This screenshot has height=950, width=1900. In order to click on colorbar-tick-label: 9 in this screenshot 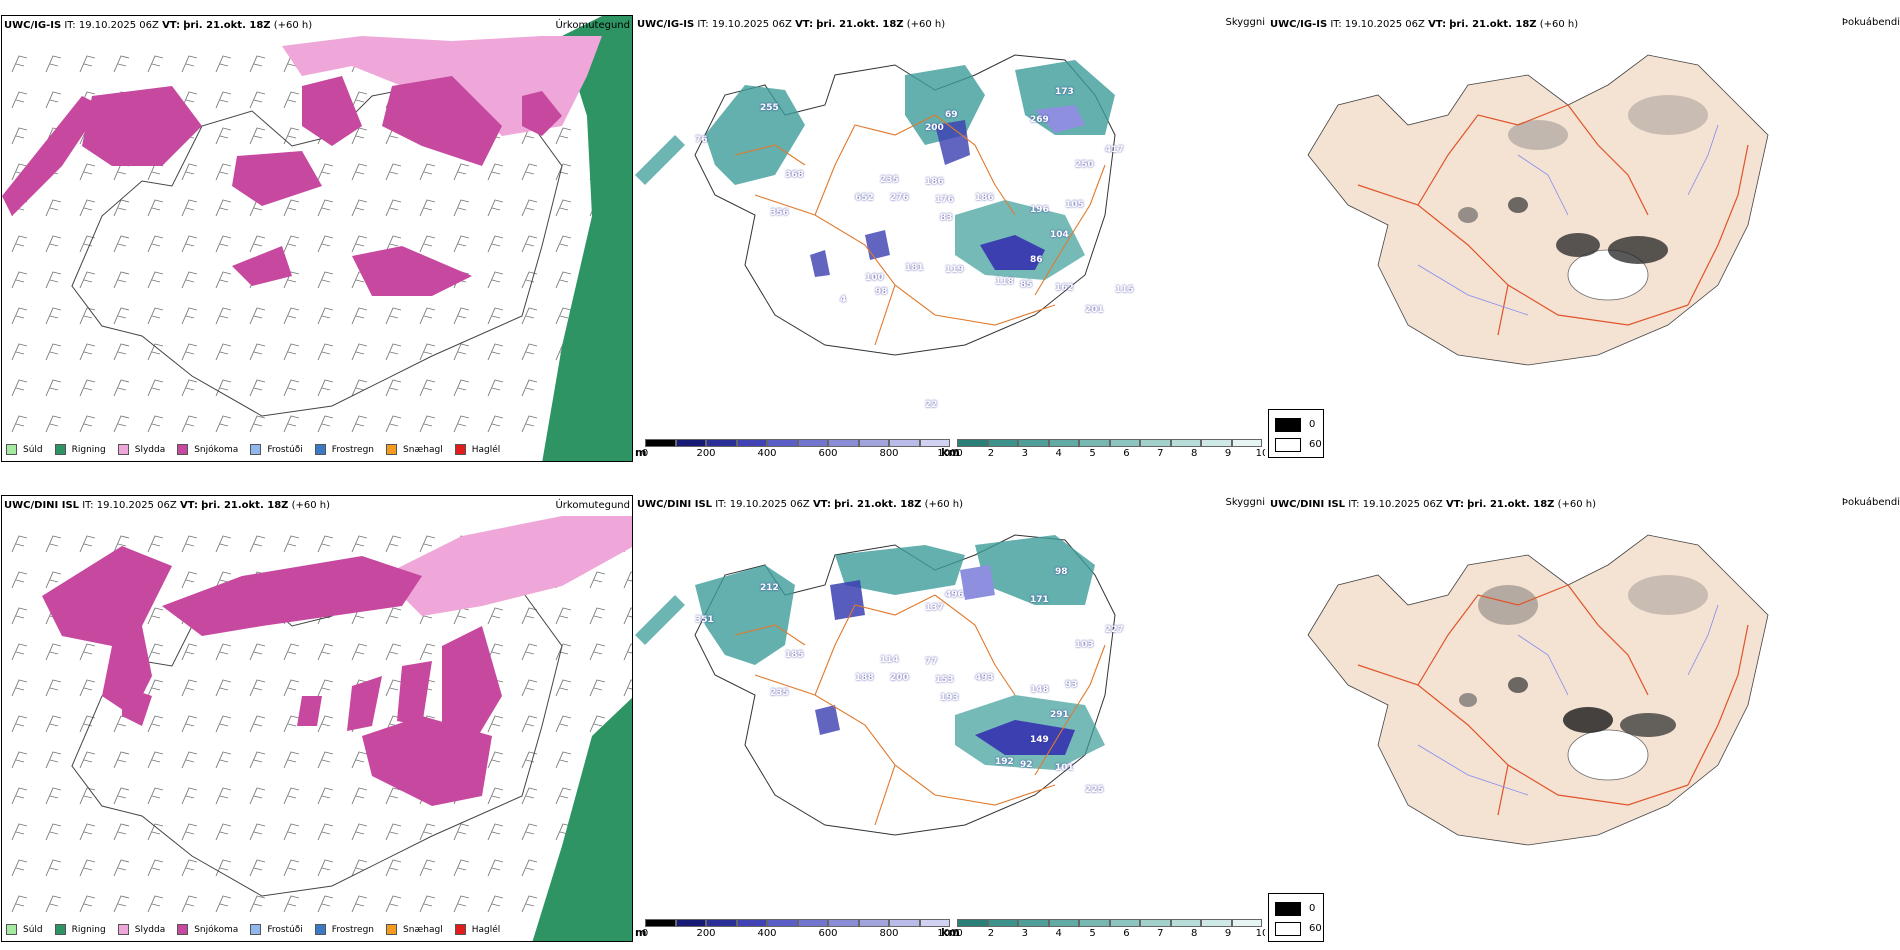, I will do `click(1228, 933)`.